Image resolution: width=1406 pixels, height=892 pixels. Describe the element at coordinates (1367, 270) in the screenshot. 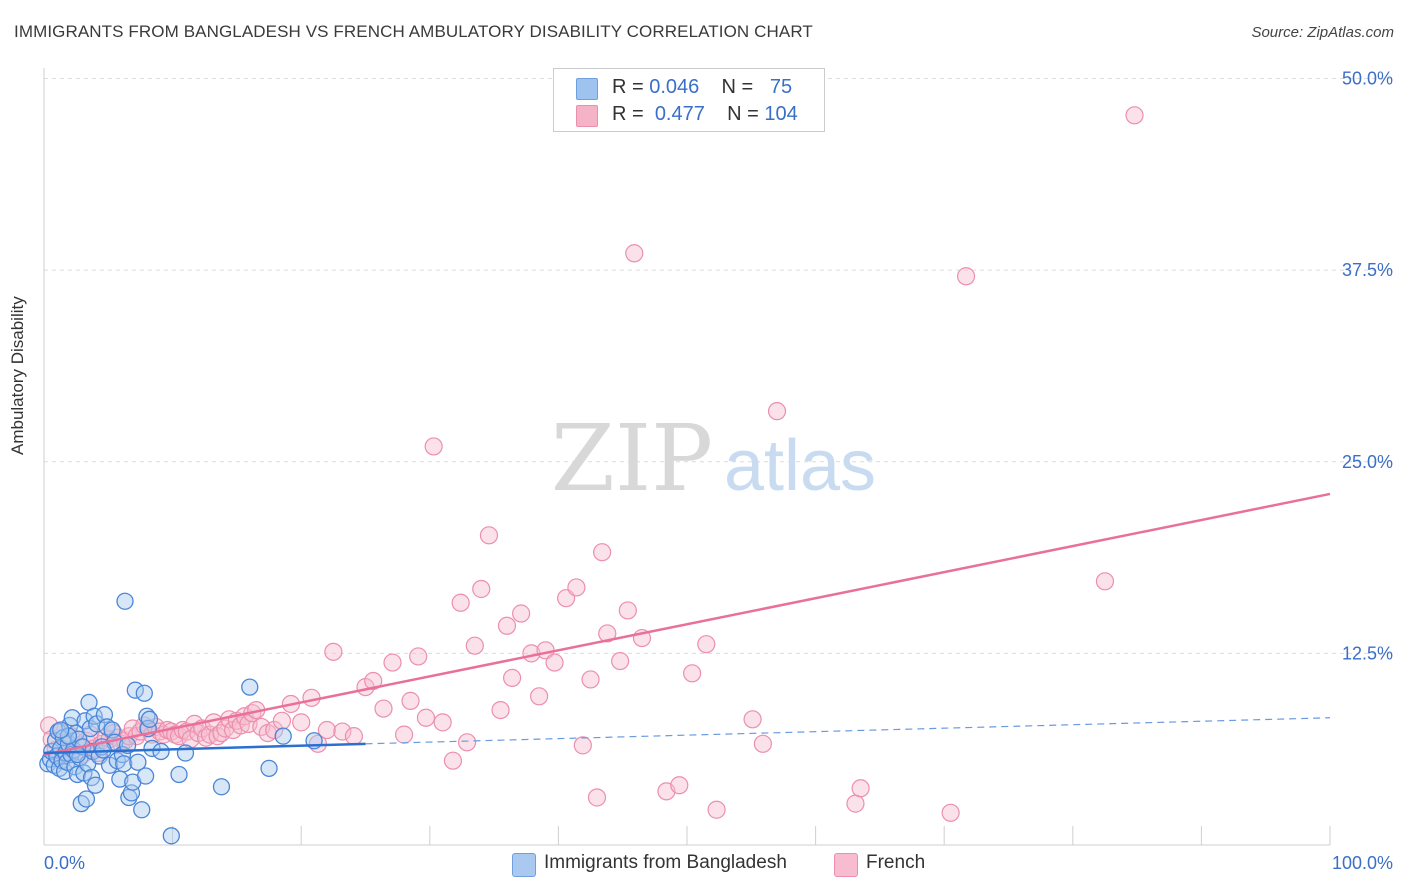

I see `y-tick-label: 37.5%` at that location.